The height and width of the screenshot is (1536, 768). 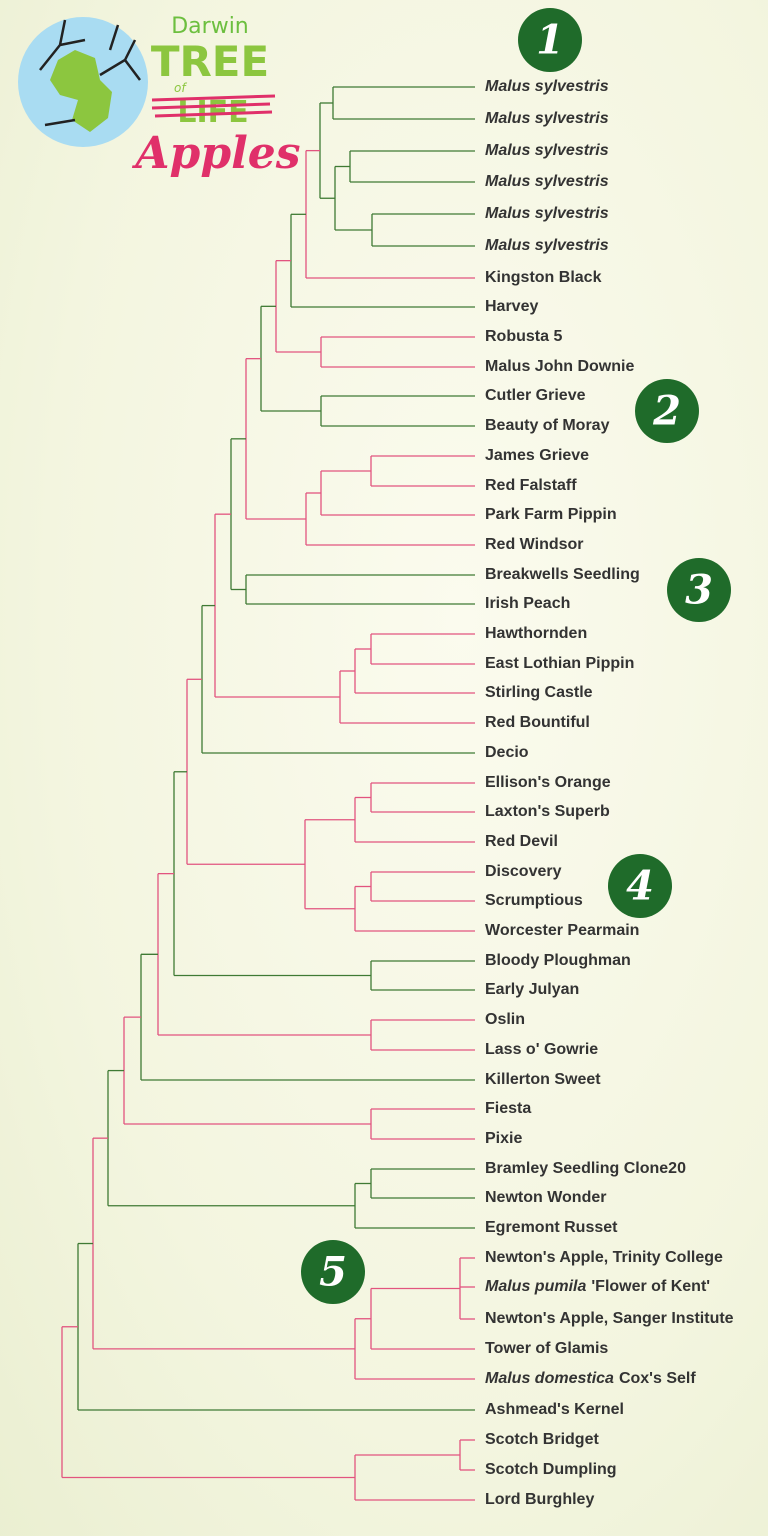 What do you see at coordinates (534, 544) in the screenshot?
I see `leaf-label: Red Windsor` at bounding box center [534, 544].